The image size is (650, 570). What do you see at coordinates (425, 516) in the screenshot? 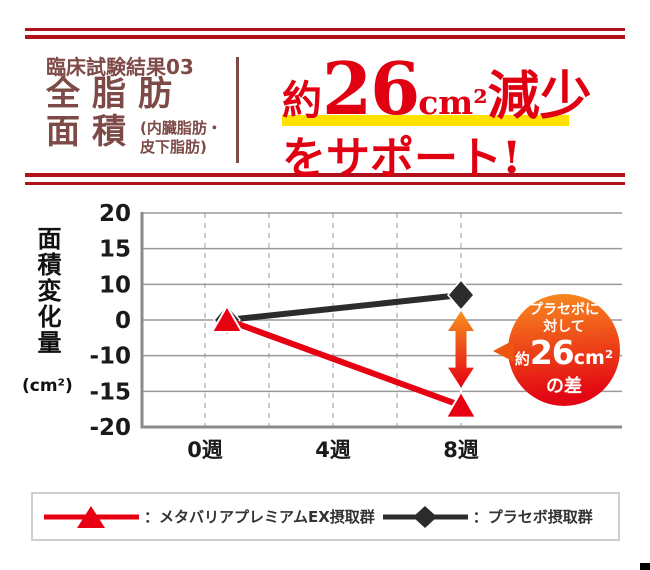
I see `legend-black-line-diamond-icon` at bounding box center [425, 516].